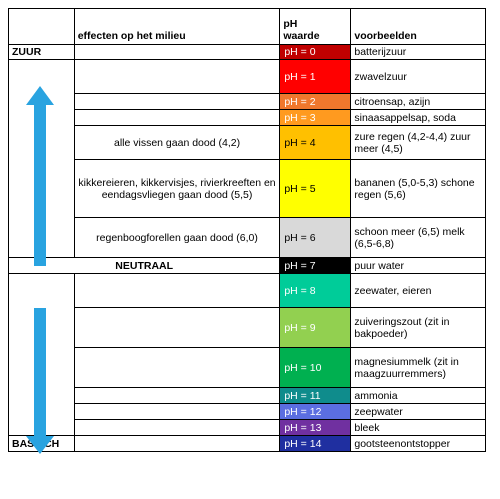 This screenshot has height=499, width=500. Describe the element at coordinates (418, 290) in the screenshot. I see `example-cell: zeewater, eieren` at that location.